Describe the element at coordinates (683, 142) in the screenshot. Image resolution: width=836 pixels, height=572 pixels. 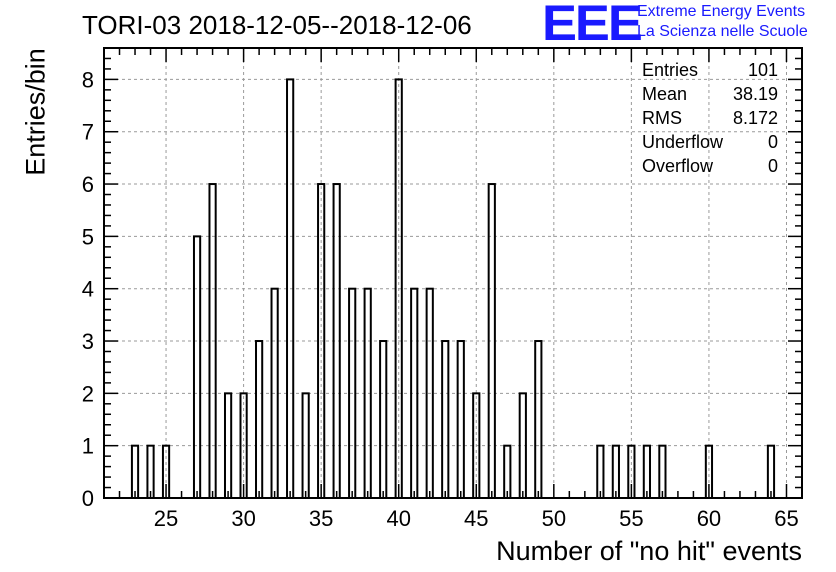
I see `stats-label: Underflow` at that location.